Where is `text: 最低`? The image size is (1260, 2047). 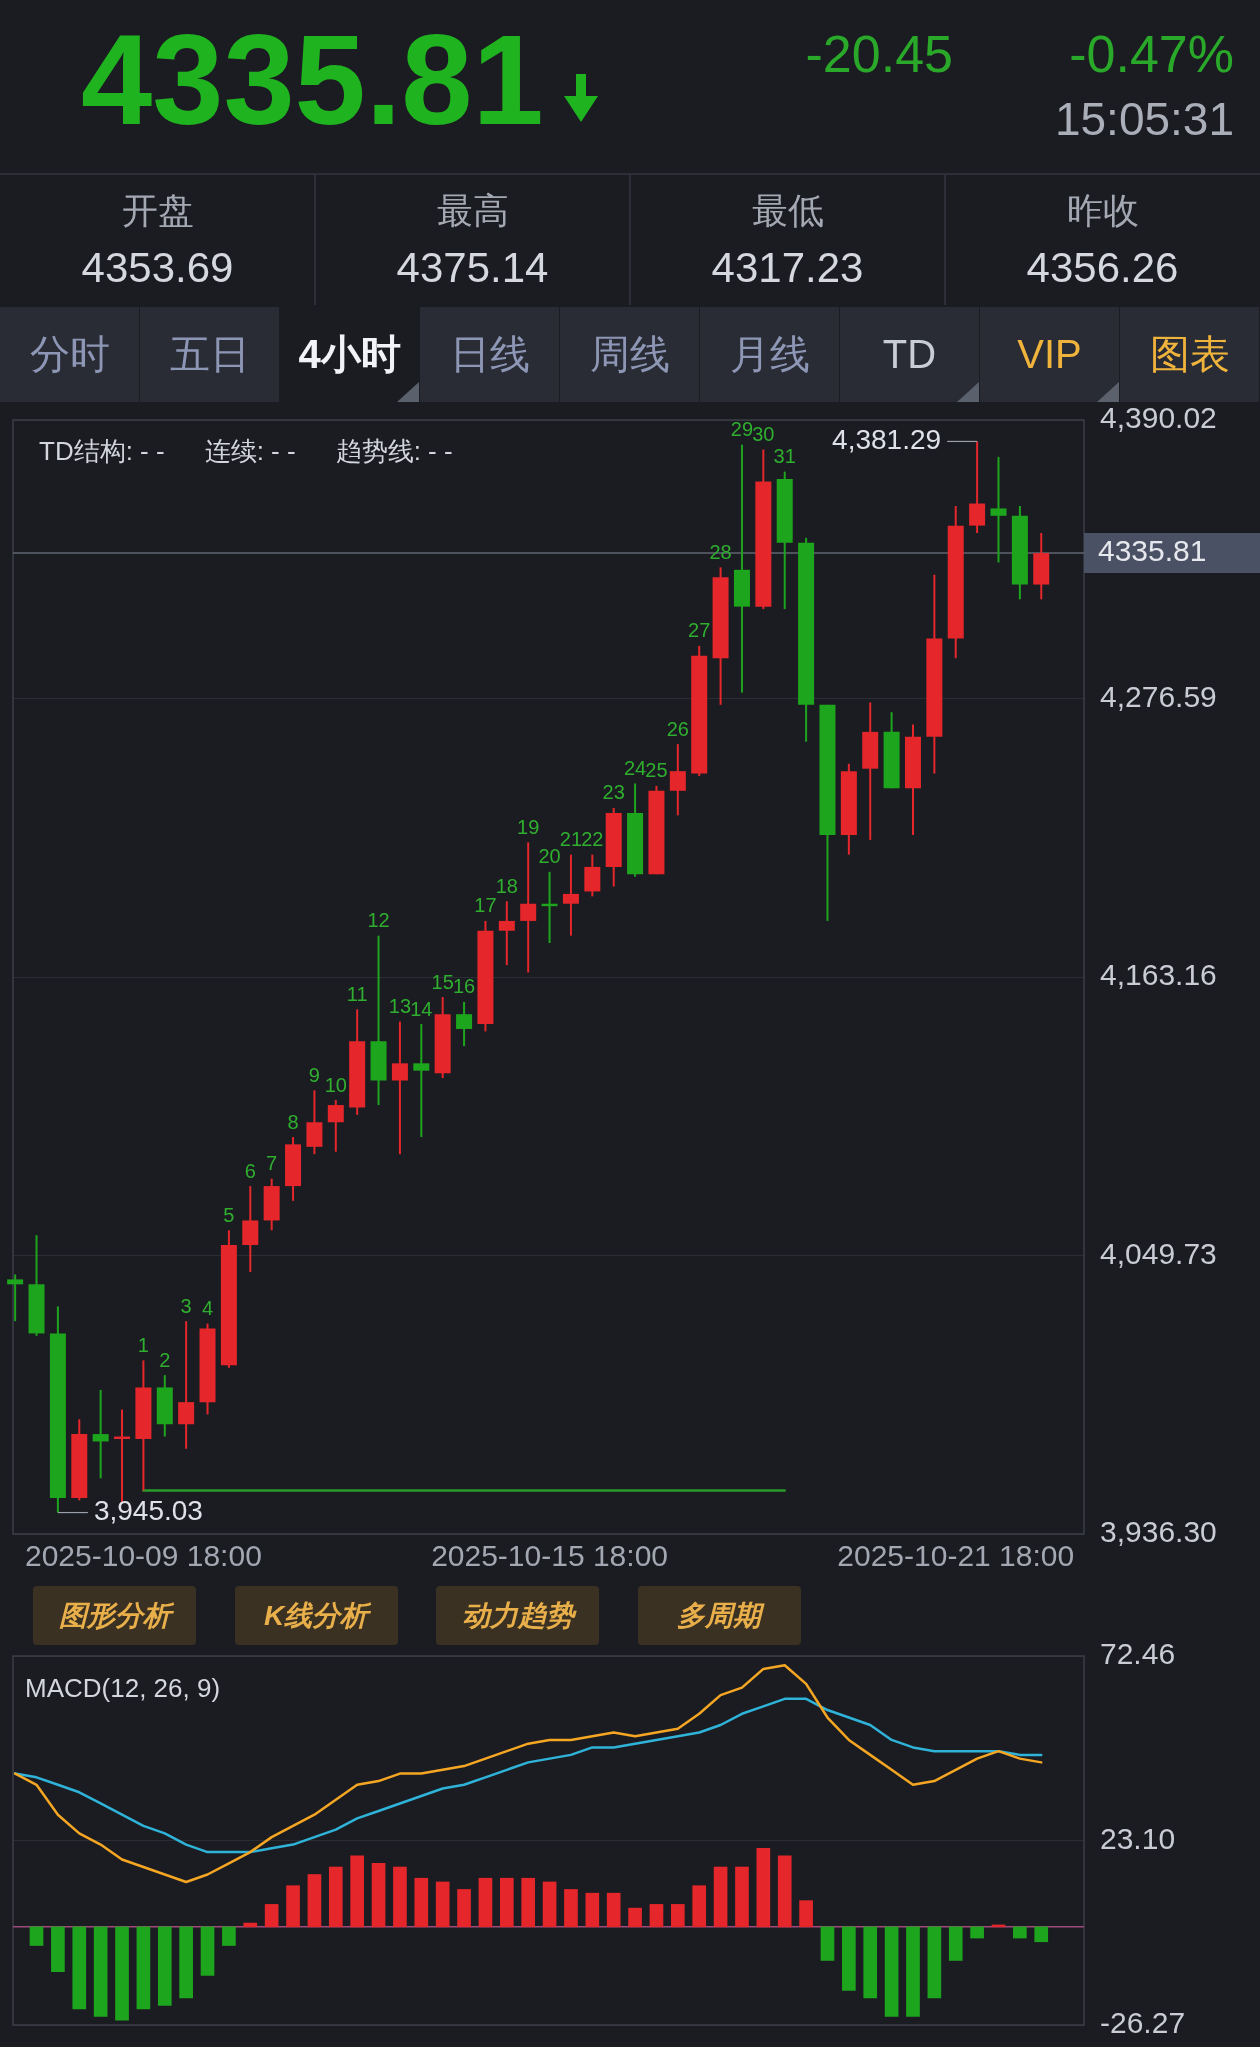
text: 最低 is located at coordinates (787, 211).